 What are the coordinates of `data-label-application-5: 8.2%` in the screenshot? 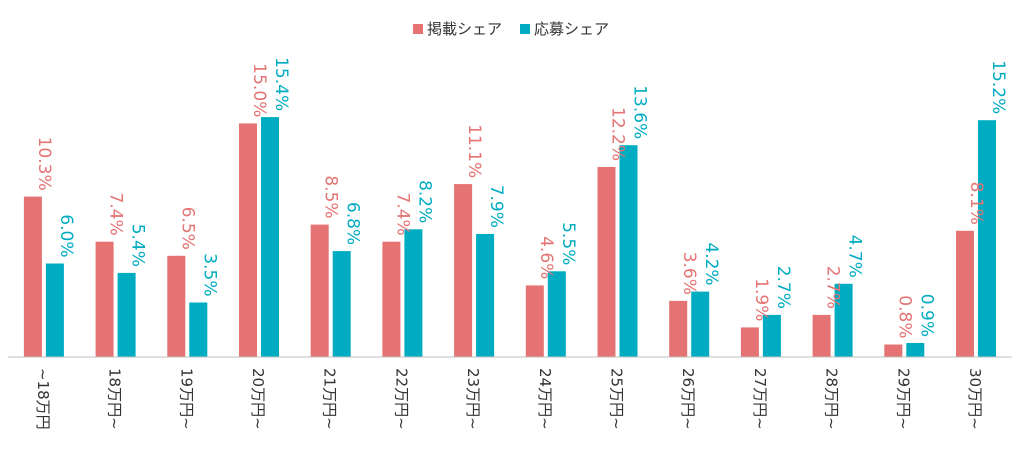 It's located at (424, 201).